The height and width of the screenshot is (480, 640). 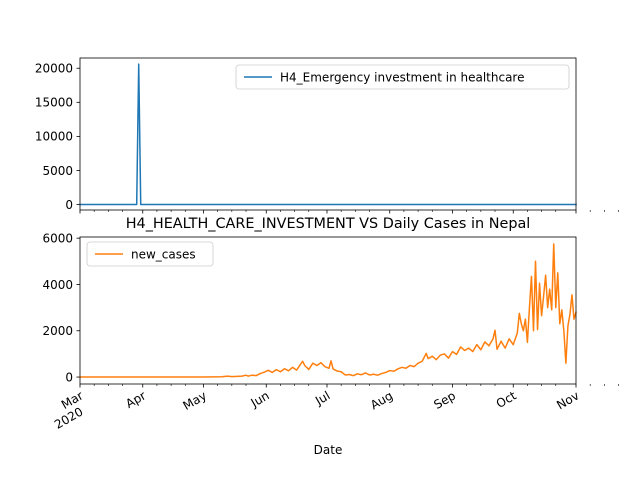 I want to click on bottom-y-tick-label: 0, so click(x=69, y=377).